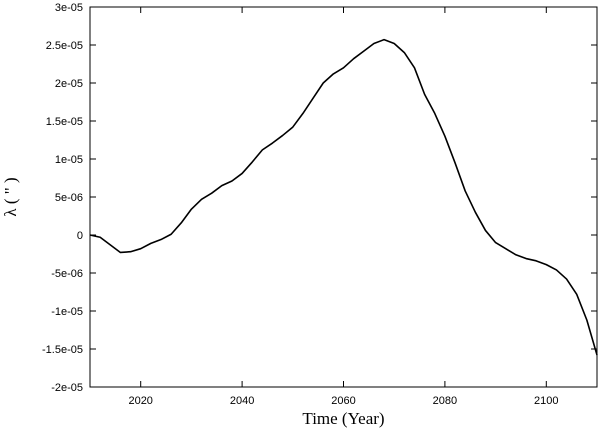 The image size is (600, 435). Describe the element at coordinates (343, 401) in the screenshot. I see `x-tick-label: 2060` at that location.